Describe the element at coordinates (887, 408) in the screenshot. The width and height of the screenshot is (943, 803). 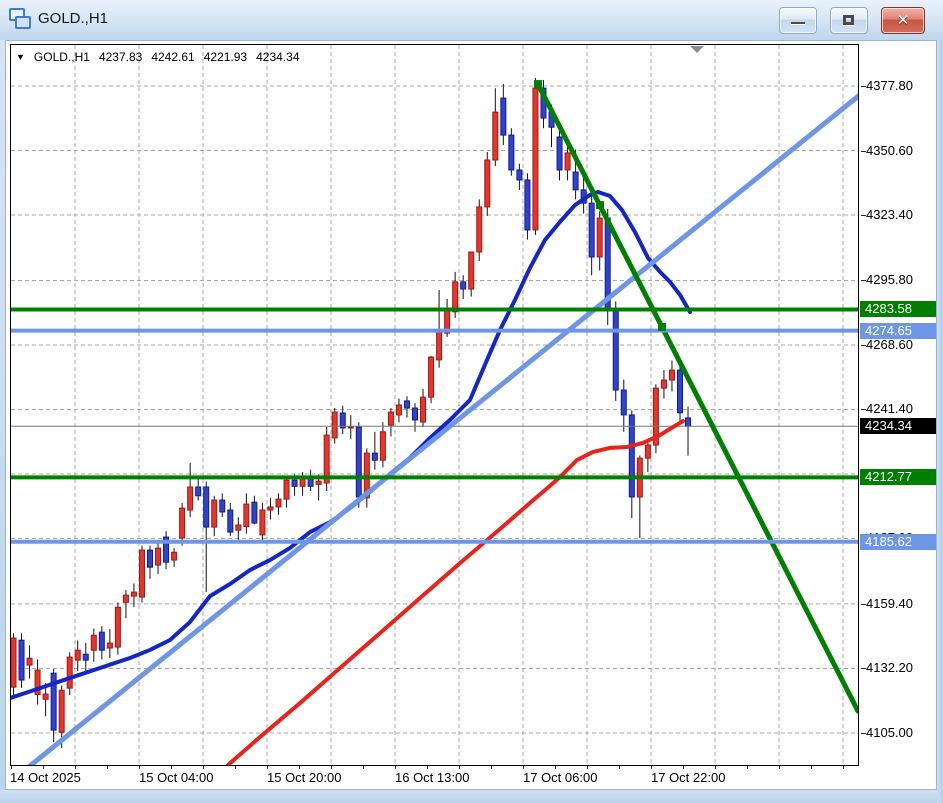
I see `price-tick-label: 4241.40` at that location.